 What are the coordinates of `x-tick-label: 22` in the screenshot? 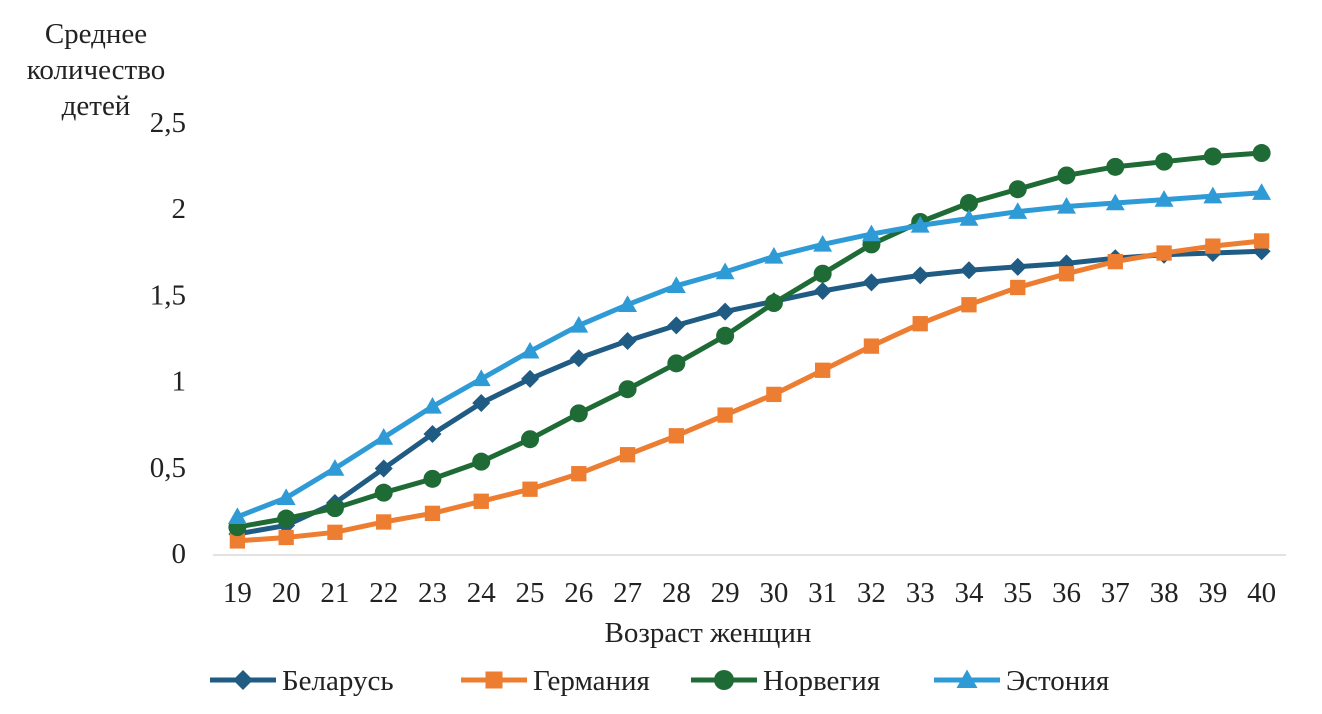 It's located at (383, 593).